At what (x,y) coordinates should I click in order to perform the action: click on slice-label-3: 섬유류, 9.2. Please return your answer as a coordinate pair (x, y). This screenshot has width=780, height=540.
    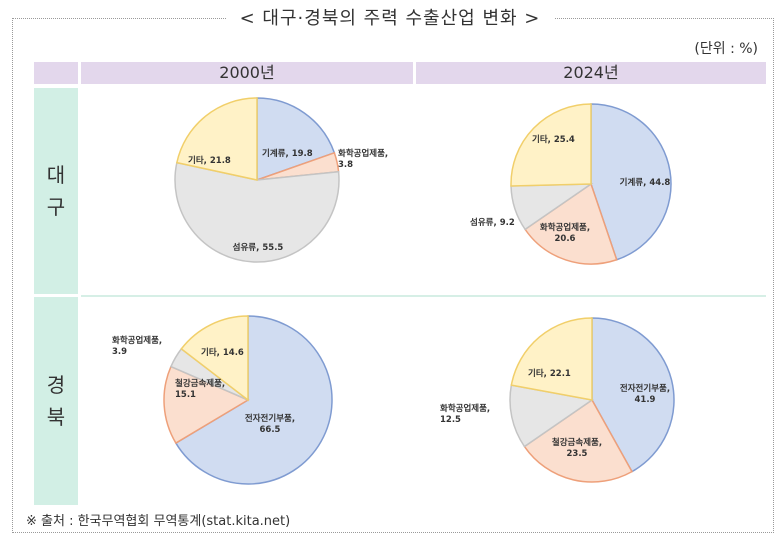
    Looking at the image, I should click on (492, 222).